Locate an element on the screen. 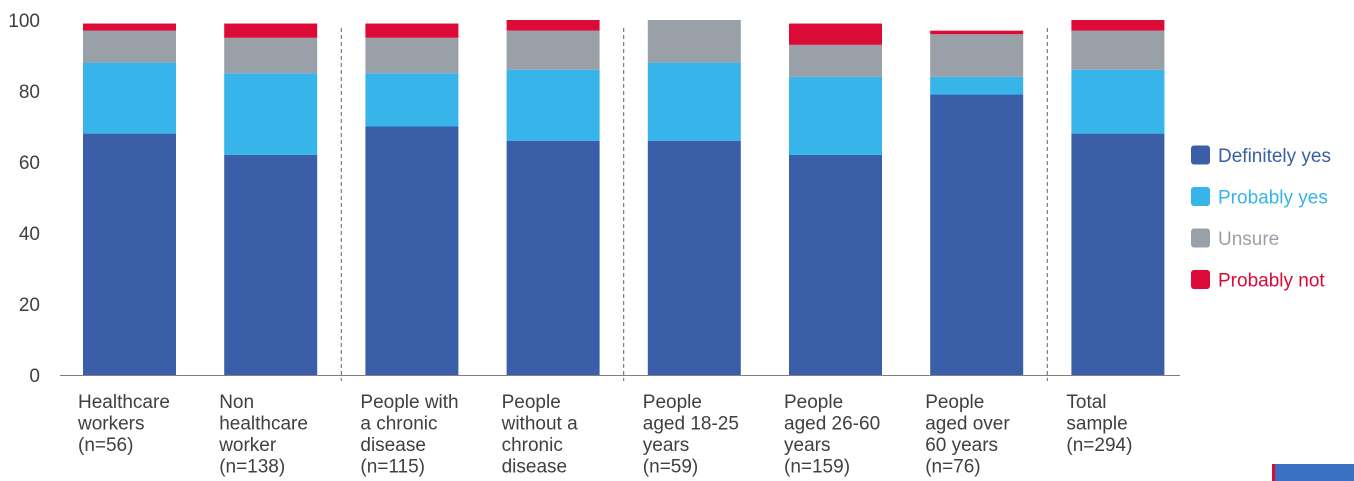 This screenshot has width=1354, height=481. y-axis: 0 20 40 60 80 100 is located at coordinates (24, 199).